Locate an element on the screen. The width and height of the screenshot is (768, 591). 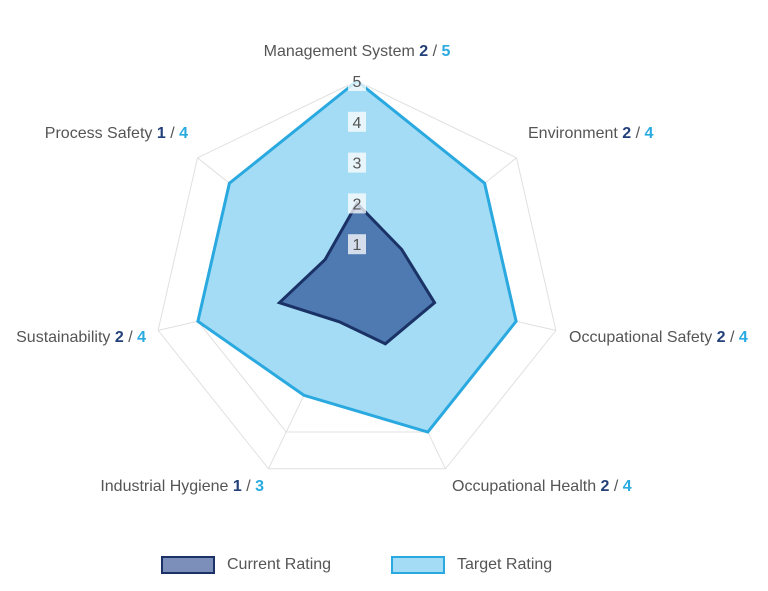
r-tick-label: 2 is located at coordinates (357, 204).